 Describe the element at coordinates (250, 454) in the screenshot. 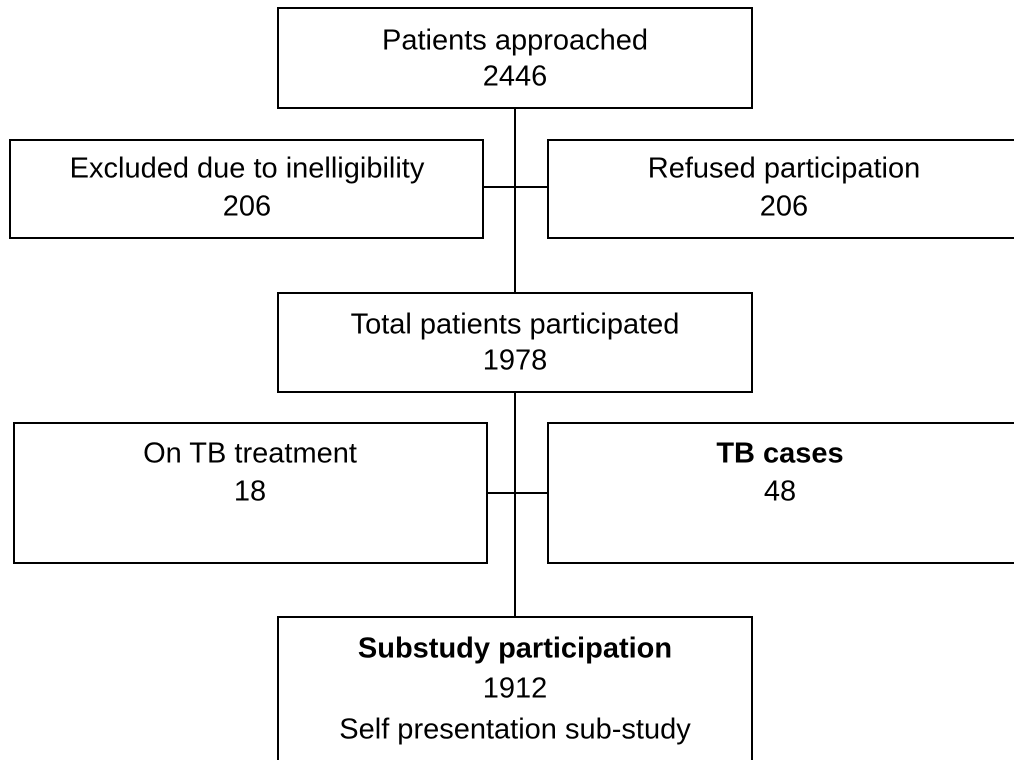

I see `node-label: On TB treatment` at that location.